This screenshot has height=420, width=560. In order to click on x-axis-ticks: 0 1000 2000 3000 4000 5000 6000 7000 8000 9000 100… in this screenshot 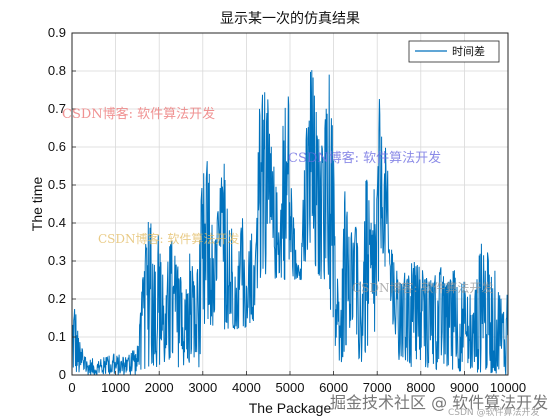, I will do `click(297, 383)`.